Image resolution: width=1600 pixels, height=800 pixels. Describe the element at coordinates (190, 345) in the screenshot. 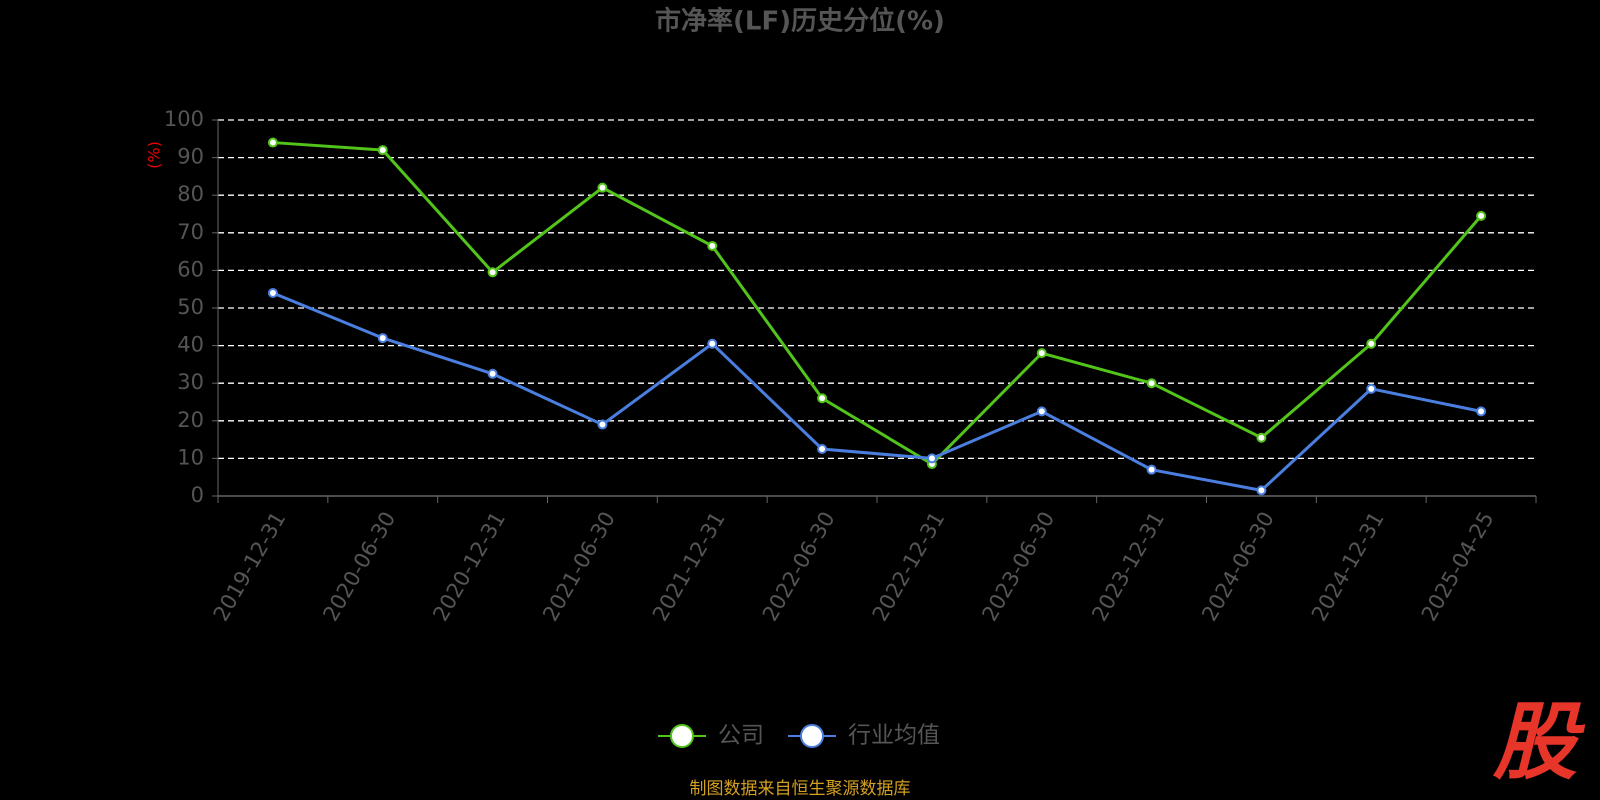

I see `y-tick-label: 40` at that location.